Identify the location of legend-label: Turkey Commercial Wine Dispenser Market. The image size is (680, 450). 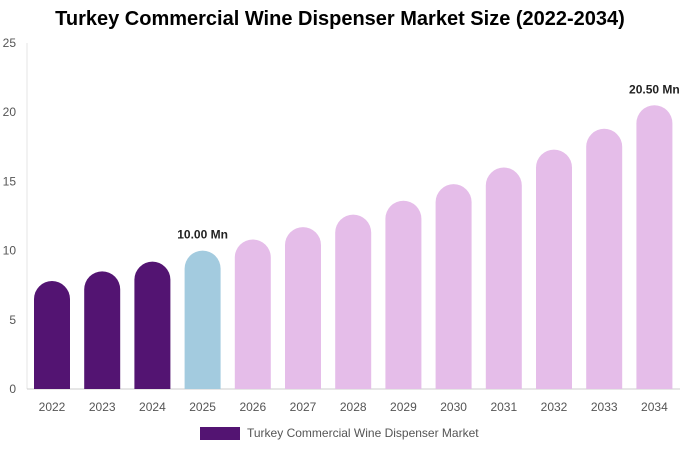
(363, 433).